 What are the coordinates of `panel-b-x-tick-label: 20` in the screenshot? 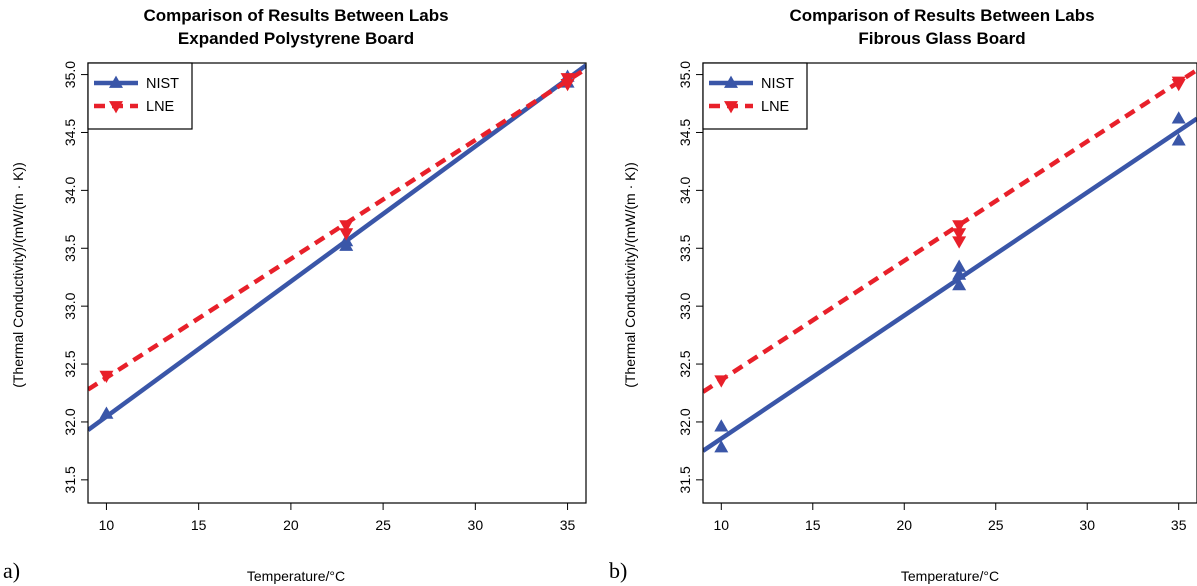 It's located at (904, 525).